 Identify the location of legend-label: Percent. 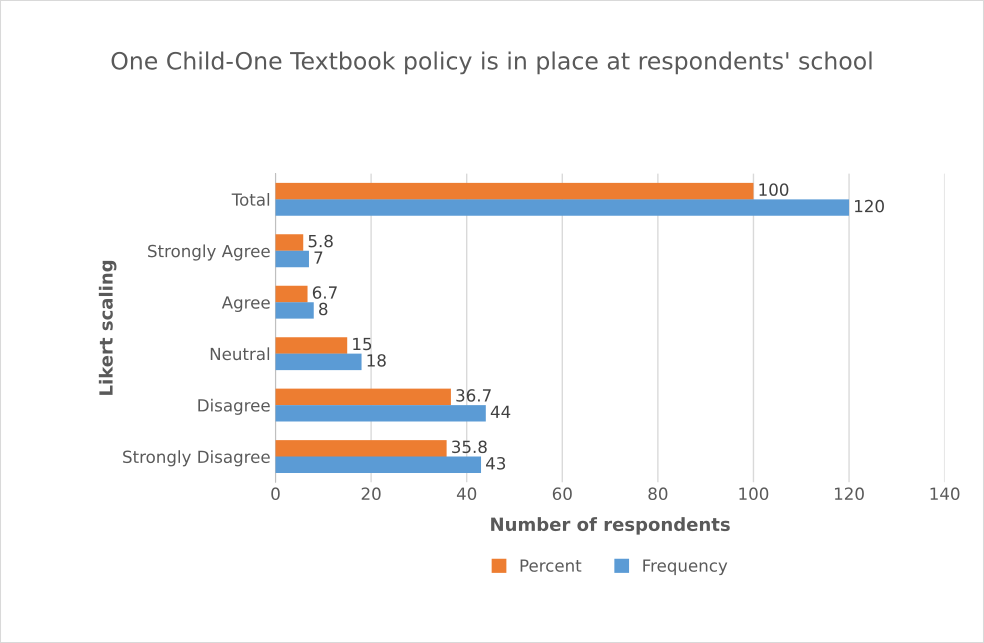
(551, 565).